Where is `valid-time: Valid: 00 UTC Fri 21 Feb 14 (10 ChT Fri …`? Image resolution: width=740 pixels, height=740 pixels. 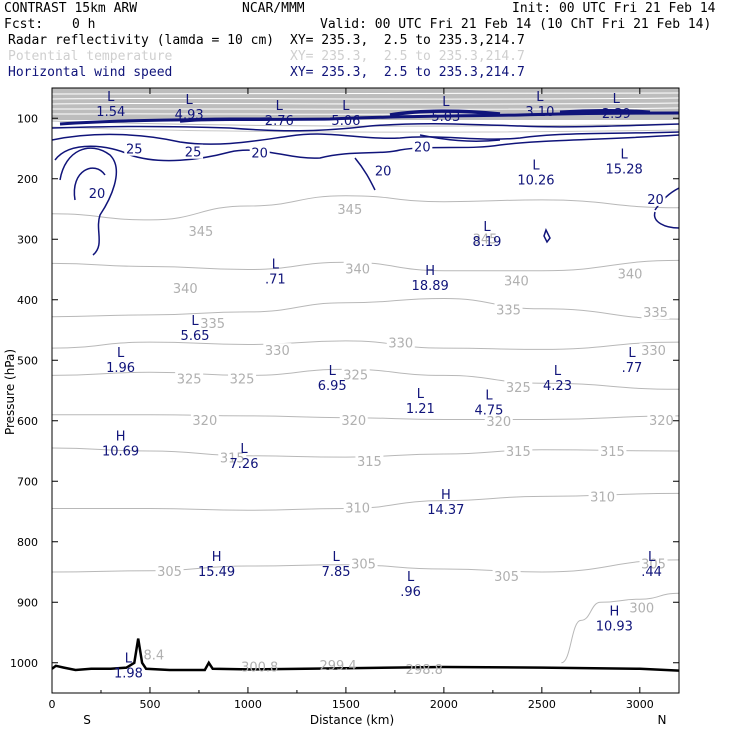
valid-time: Valid: 00 UTC Fri 21 Feb 14 (10 ChT Fri … is located at coordinates (516, 24).